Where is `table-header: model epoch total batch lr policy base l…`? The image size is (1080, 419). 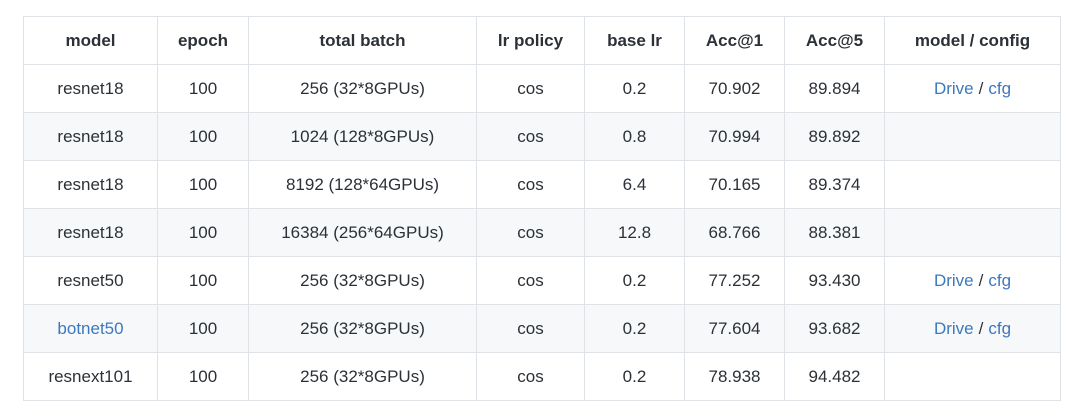 table-header: model epoch total batch lr policy base l… is located at coordinates (542, 40).